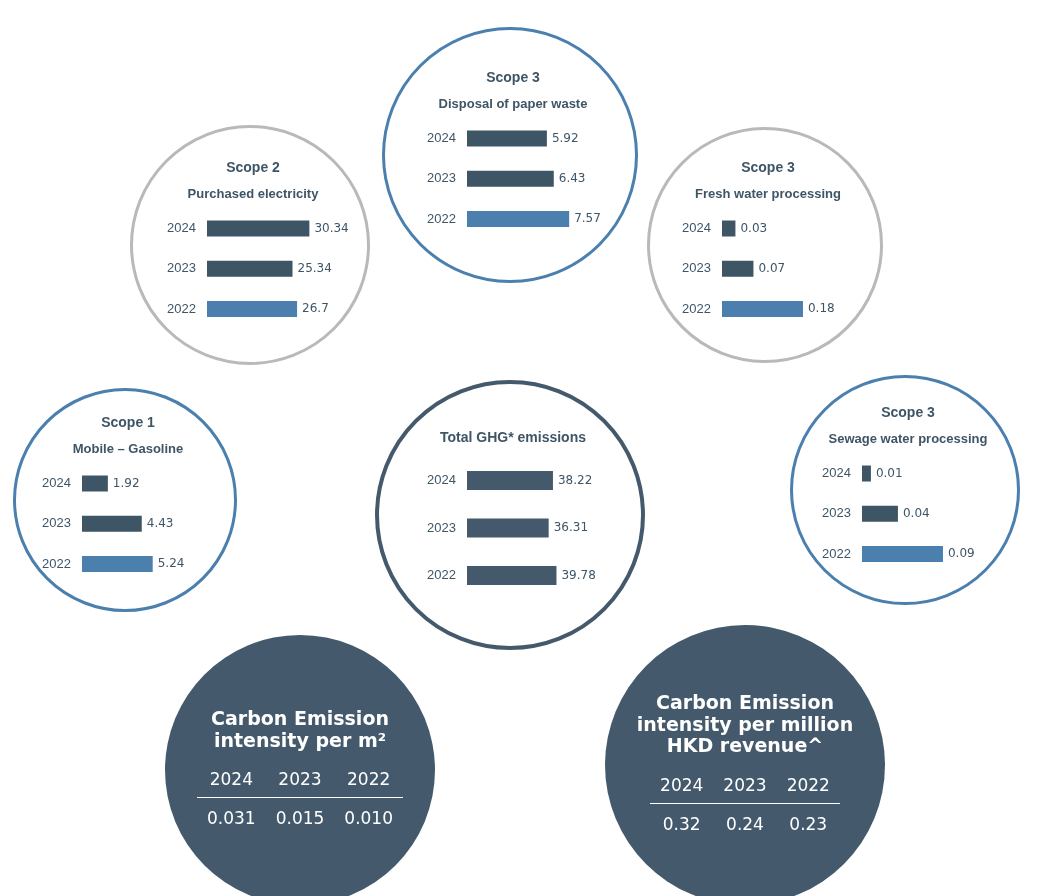  Describe the element at coordinates (160, 522) in the screenshot. I see `data-label: 4.43` at that location.